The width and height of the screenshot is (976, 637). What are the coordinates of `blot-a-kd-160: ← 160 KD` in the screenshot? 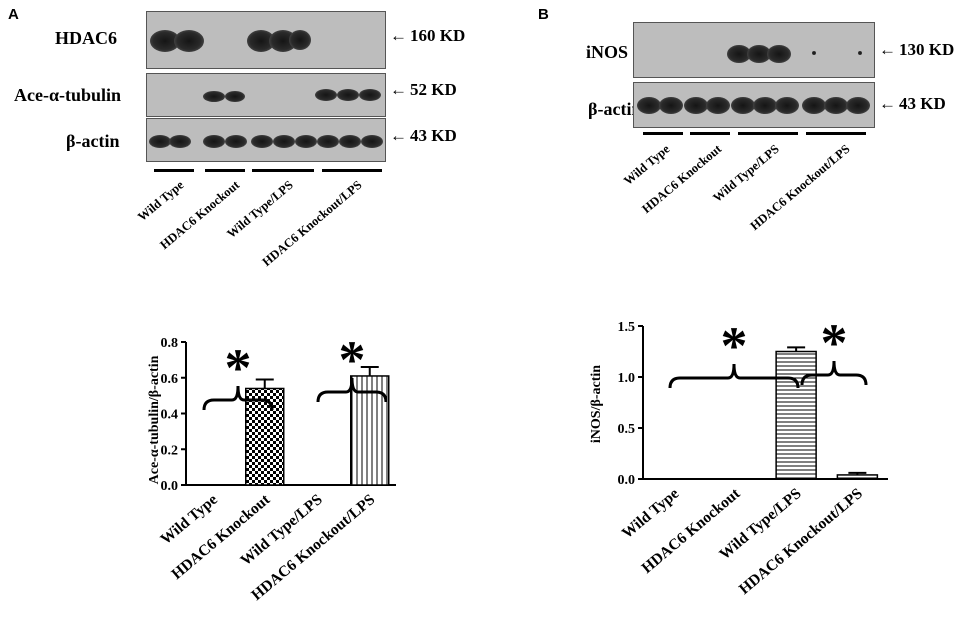 It's located at (427, 36).